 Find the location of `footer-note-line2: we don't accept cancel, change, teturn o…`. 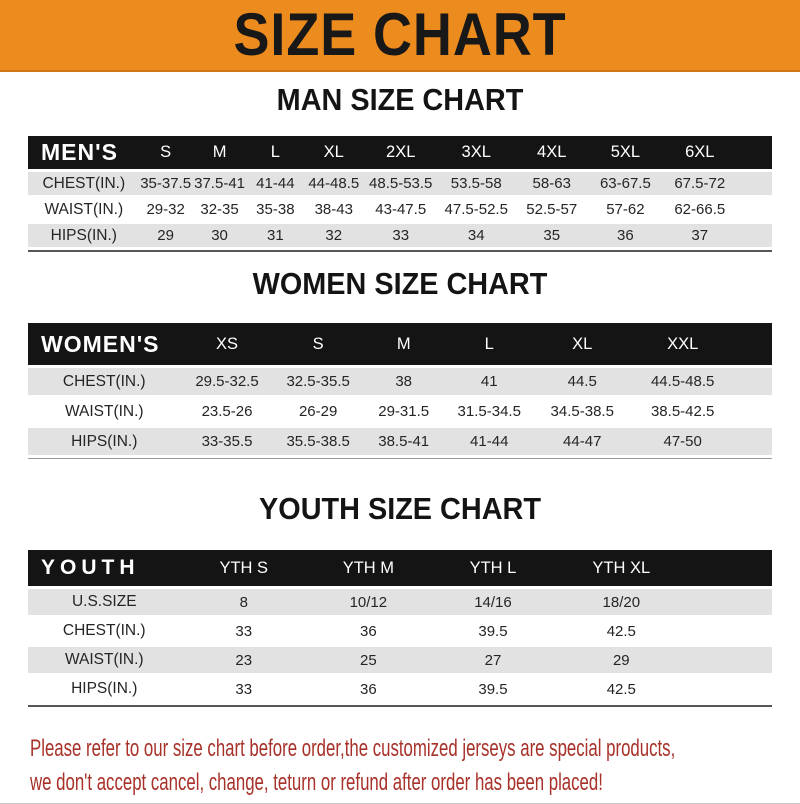

footer-note-line2: we don't accept cancel, change, teturn o… is located at coordinates (316, 782).